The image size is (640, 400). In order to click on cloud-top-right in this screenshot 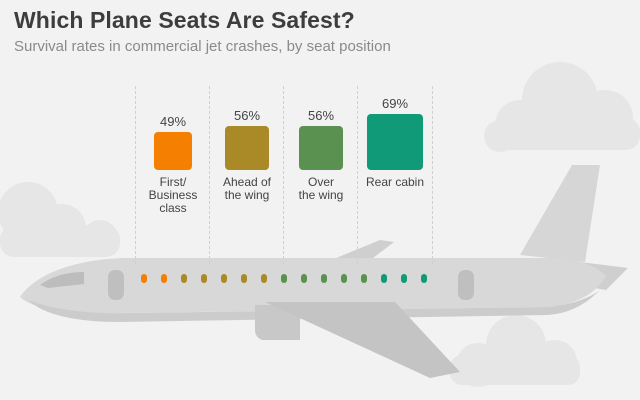, I will do `click(562, 107)`.